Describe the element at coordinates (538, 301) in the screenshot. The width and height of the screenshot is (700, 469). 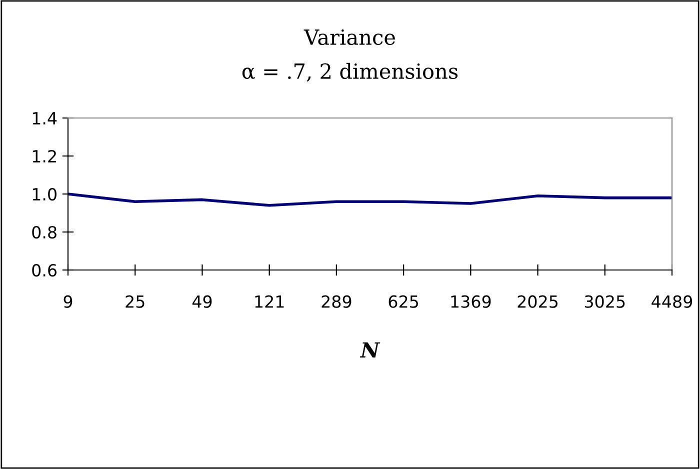
I see `x-tick-label: 2025` at that location.